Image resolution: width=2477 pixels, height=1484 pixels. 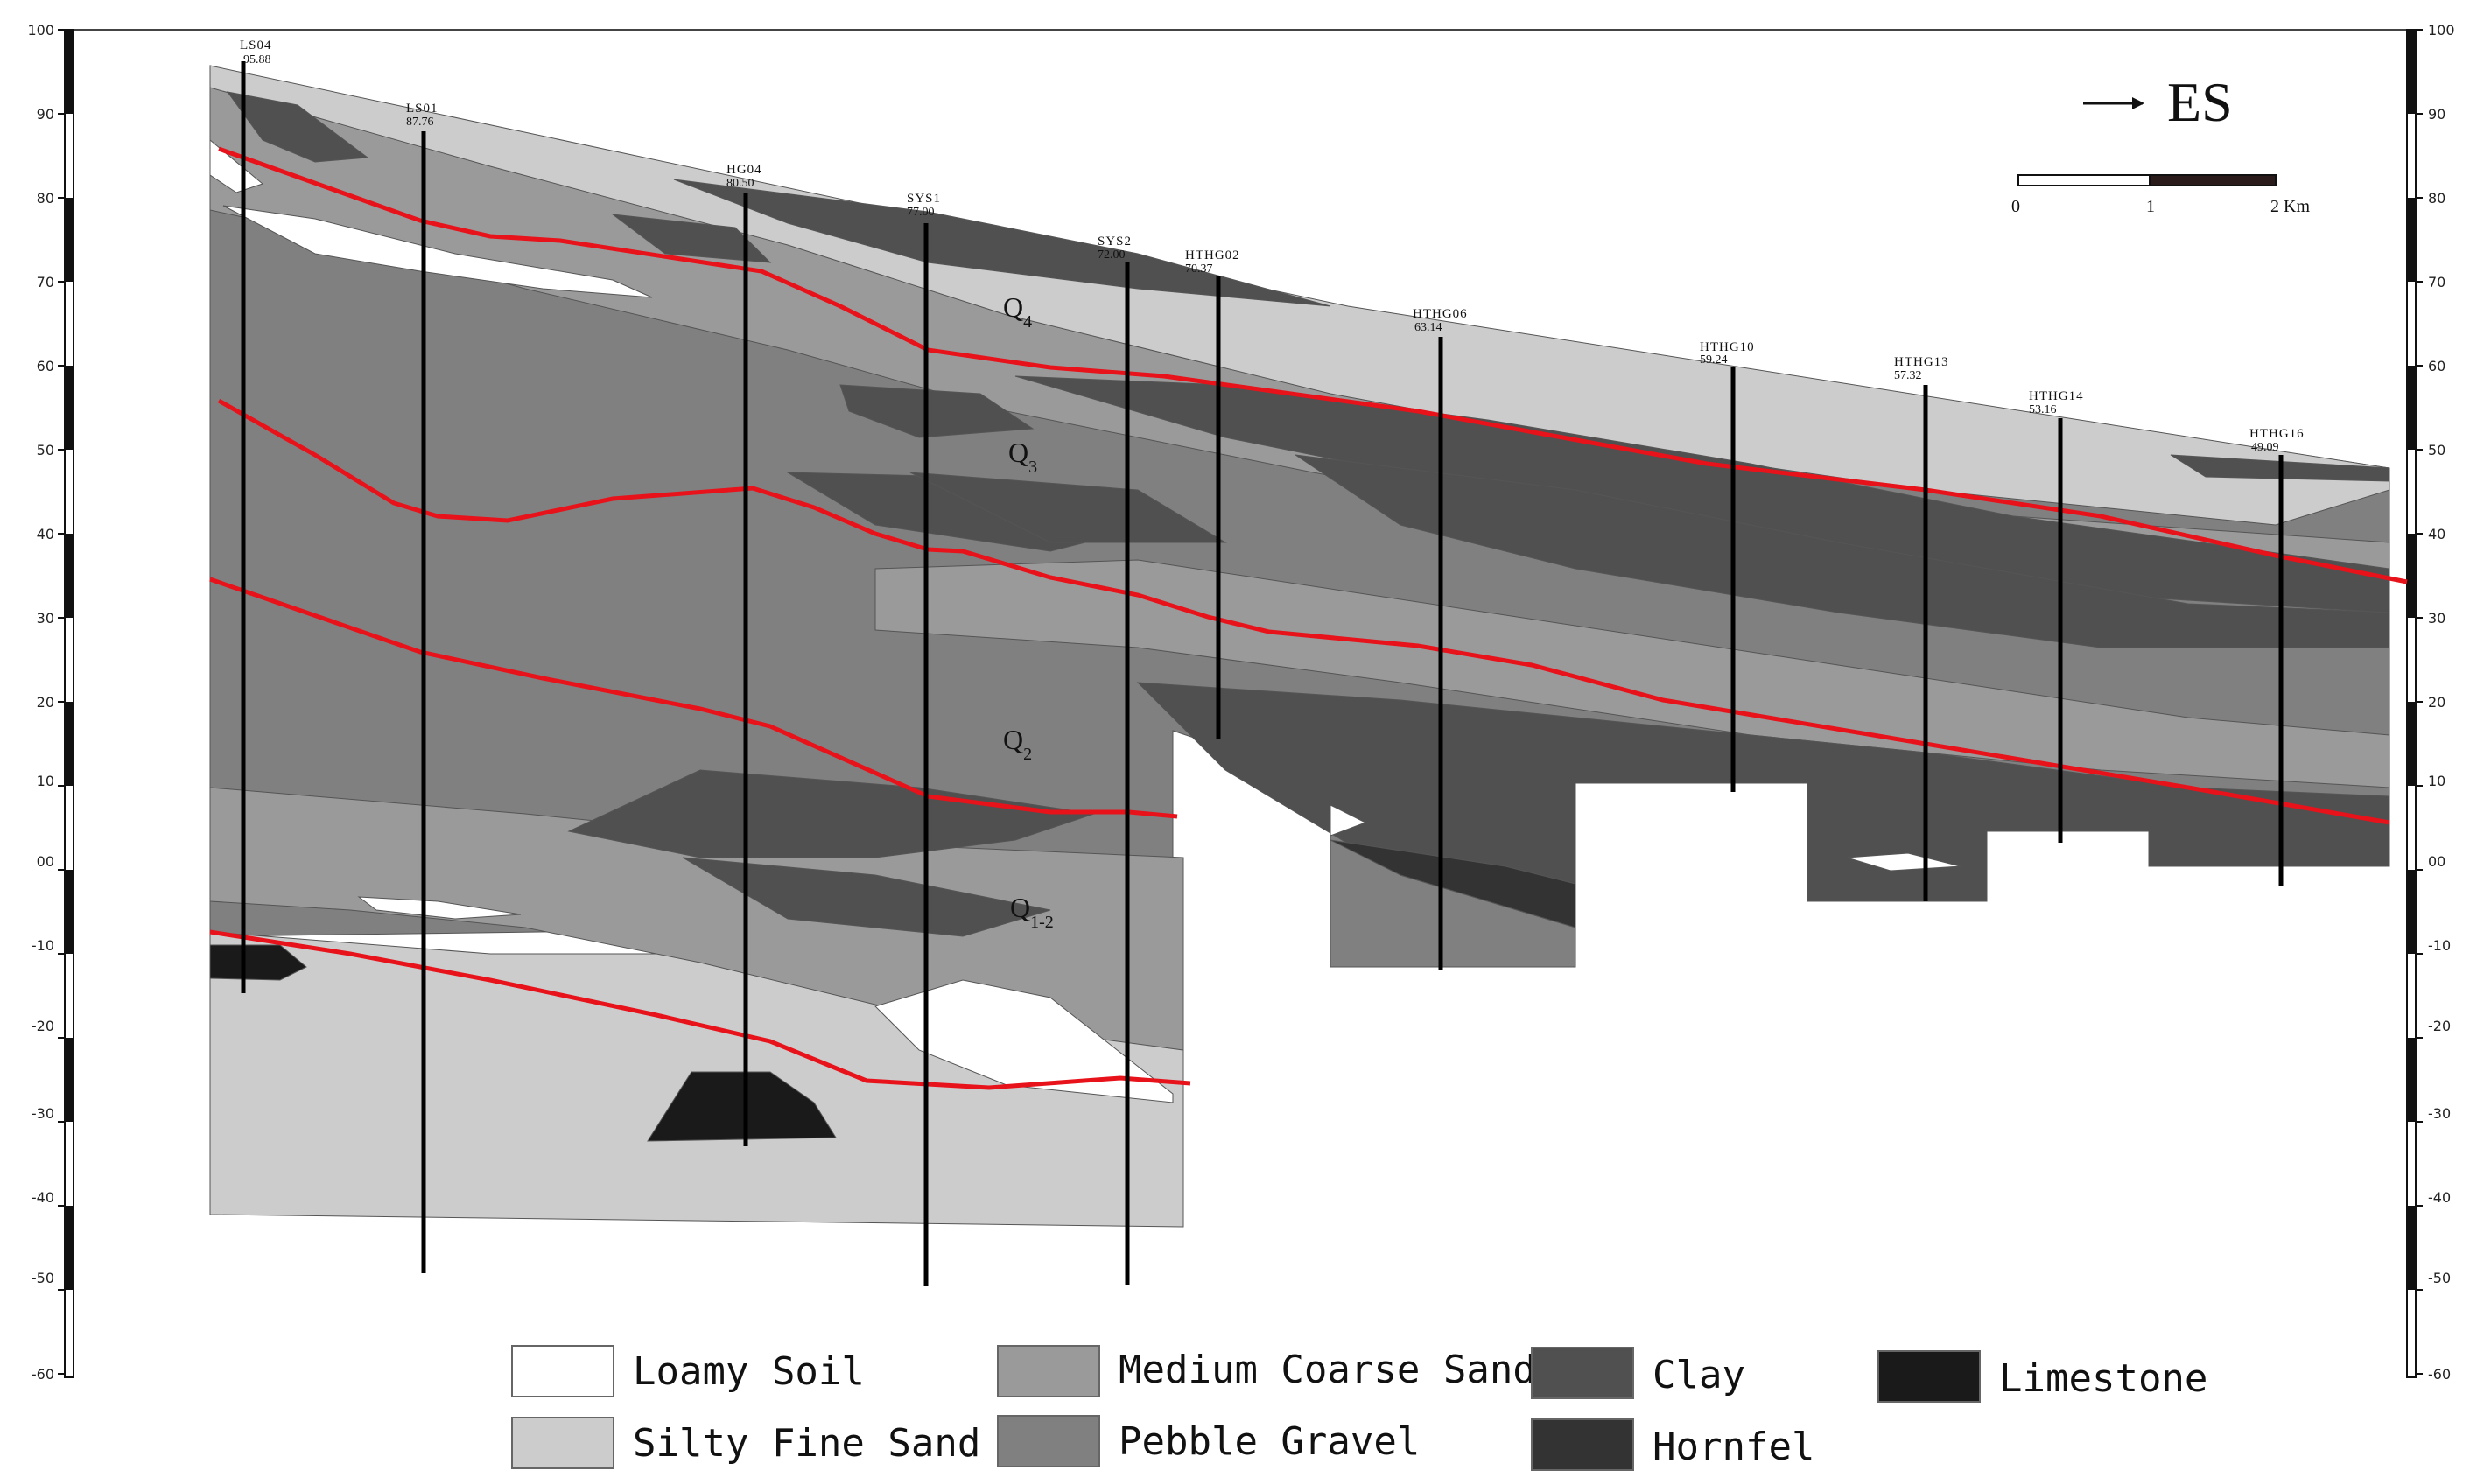 I want to click on right-tick-label: -40, so click(x=2439, y=1197).